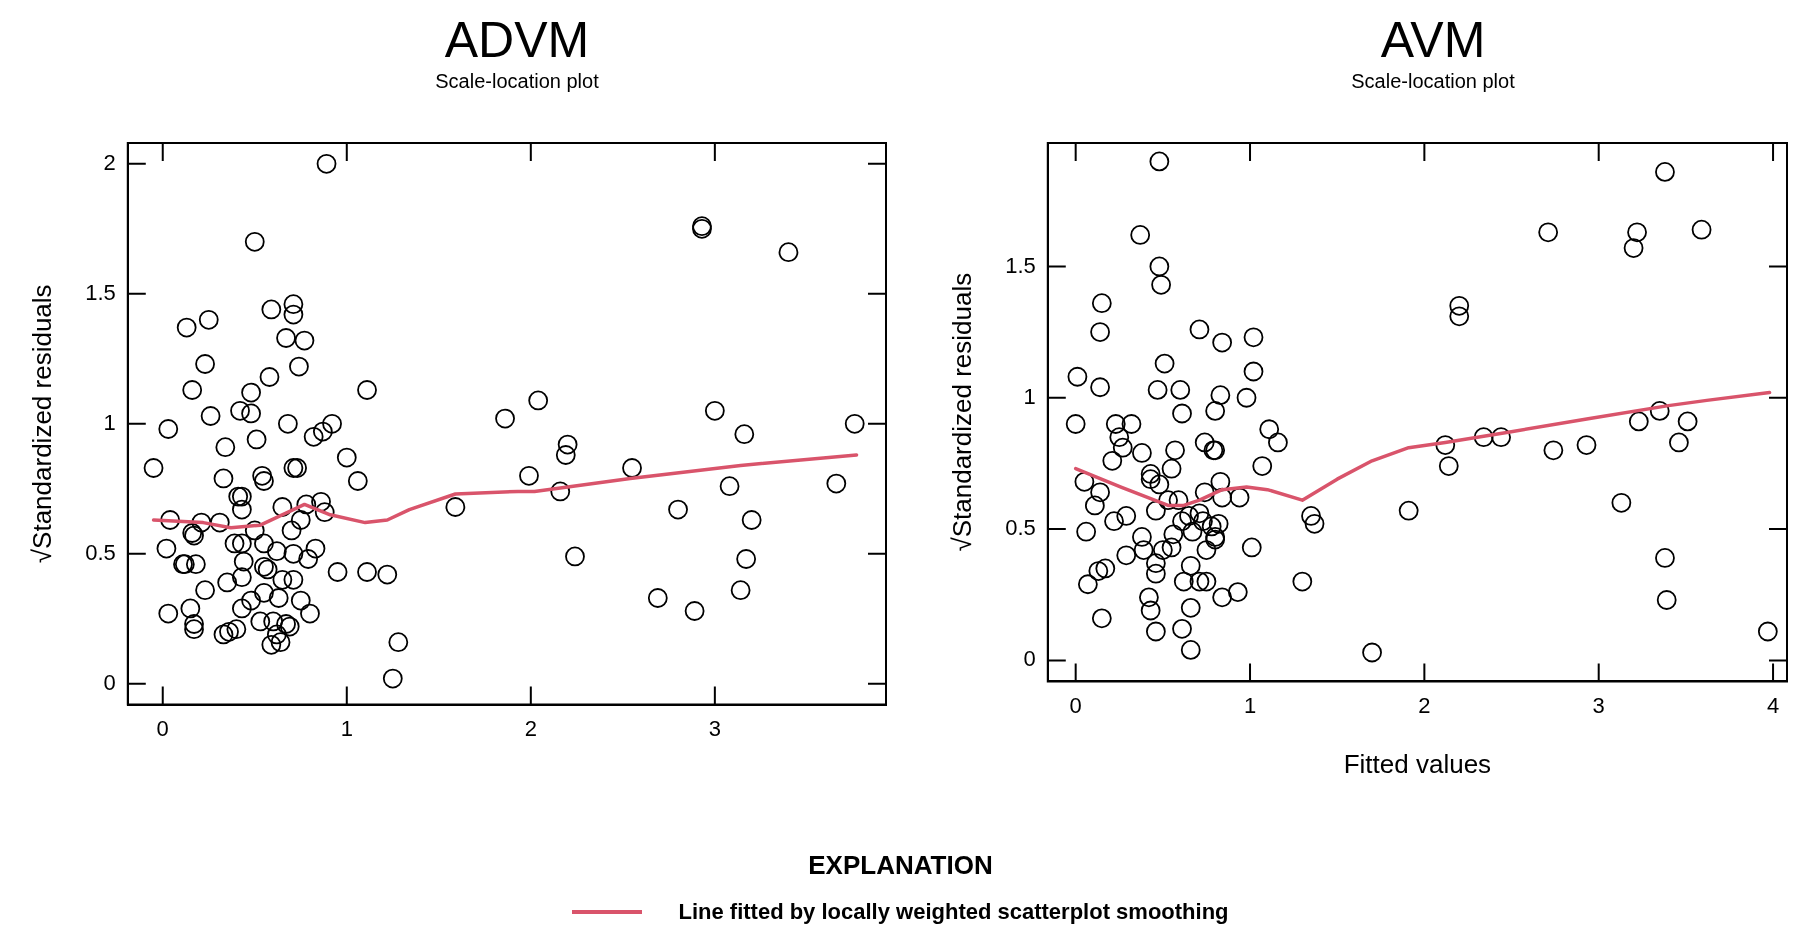  Describe the element at coordinates (1417, 763) in the screenshot. I see `x-axis-title: Fitted values` at that location.